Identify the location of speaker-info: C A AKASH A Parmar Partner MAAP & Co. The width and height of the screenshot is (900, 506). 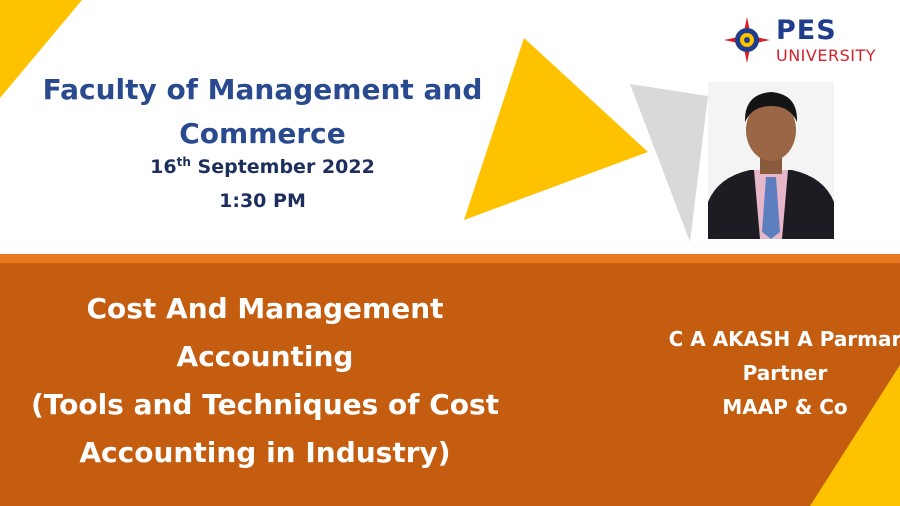
(782, 373).